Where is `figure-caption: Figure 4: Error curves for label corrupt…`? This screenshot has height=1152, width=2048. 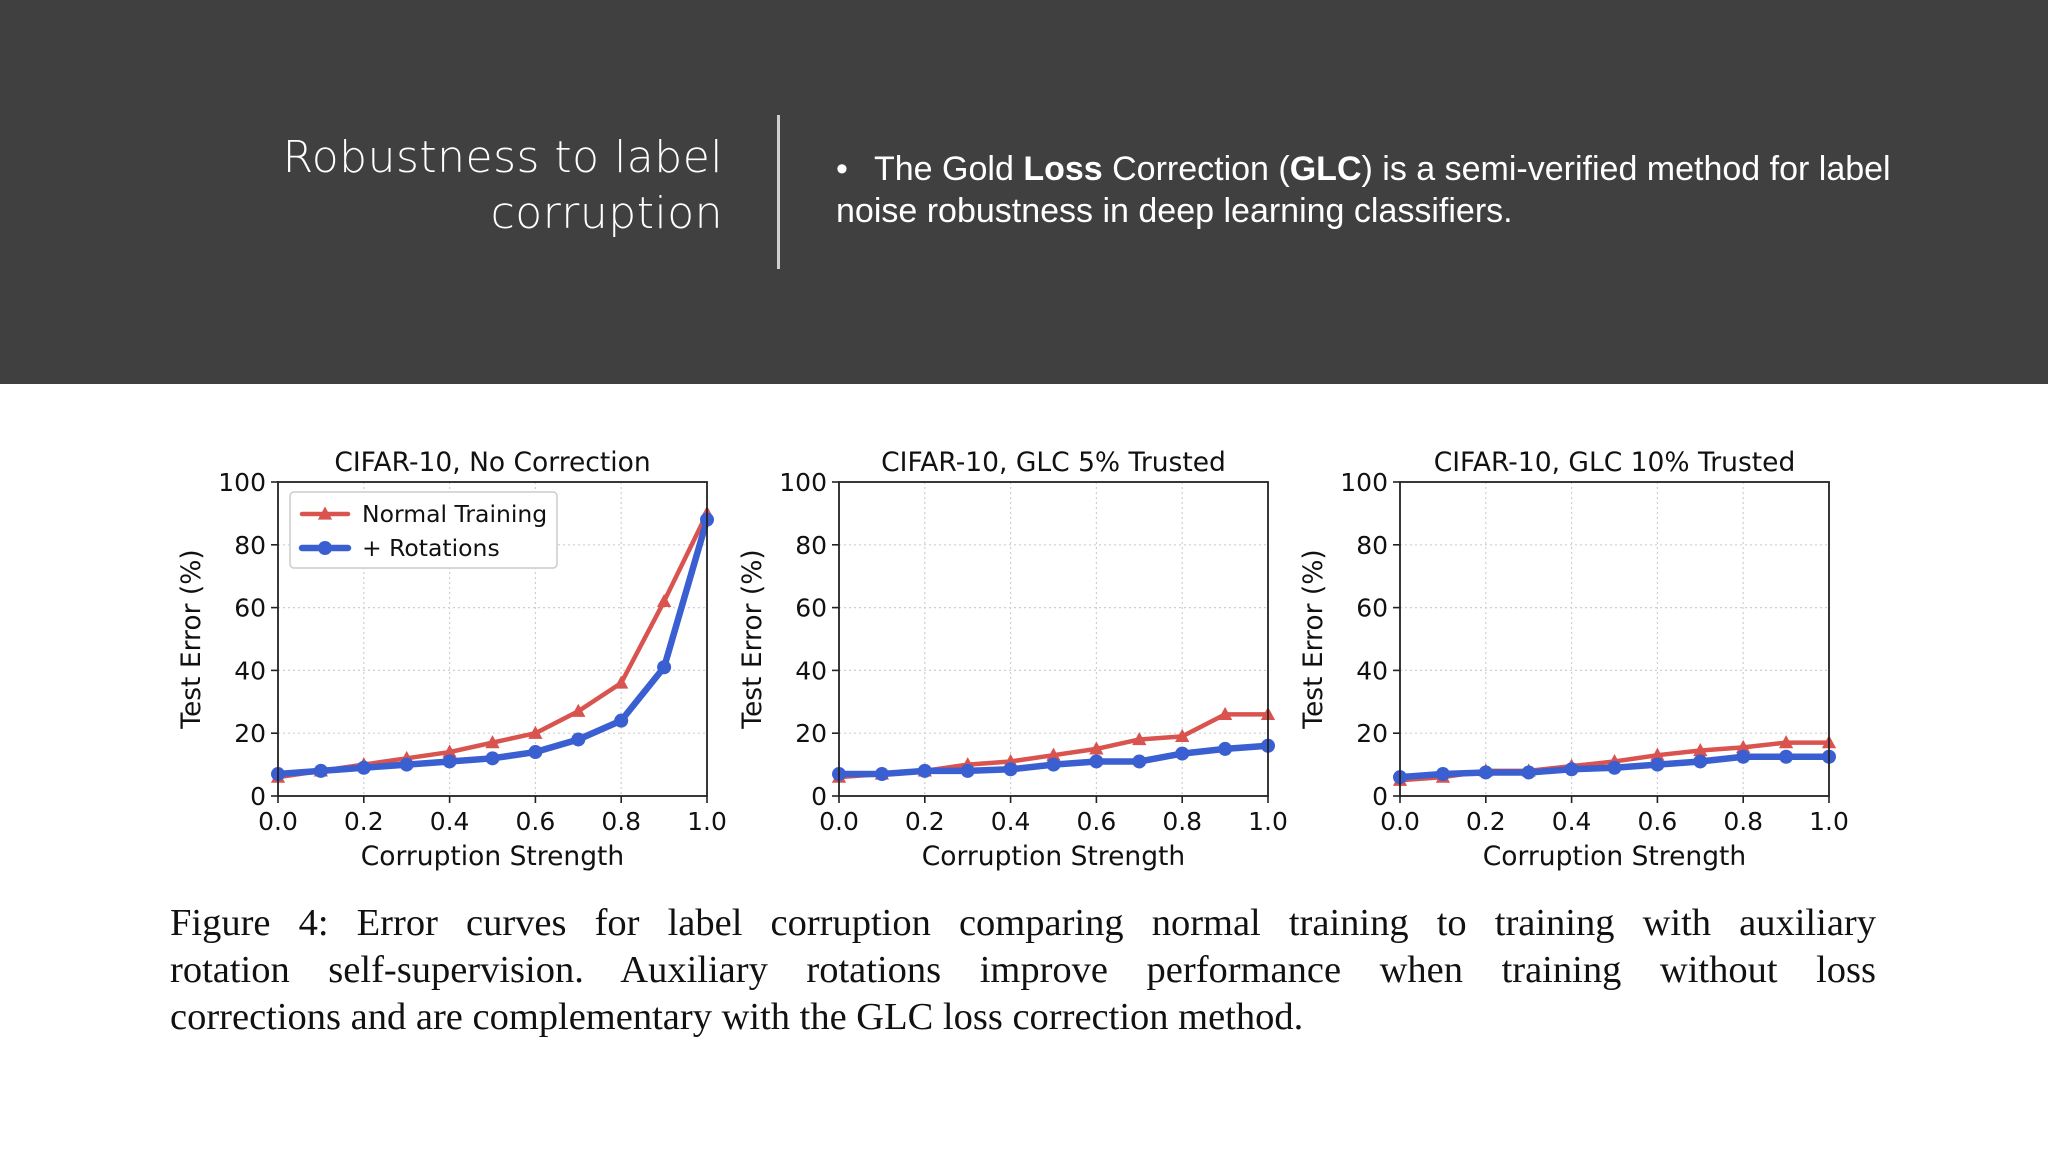
figure-caption: Figure 4: Error curves for label corrupt… is located at coordinates (1023, 970).